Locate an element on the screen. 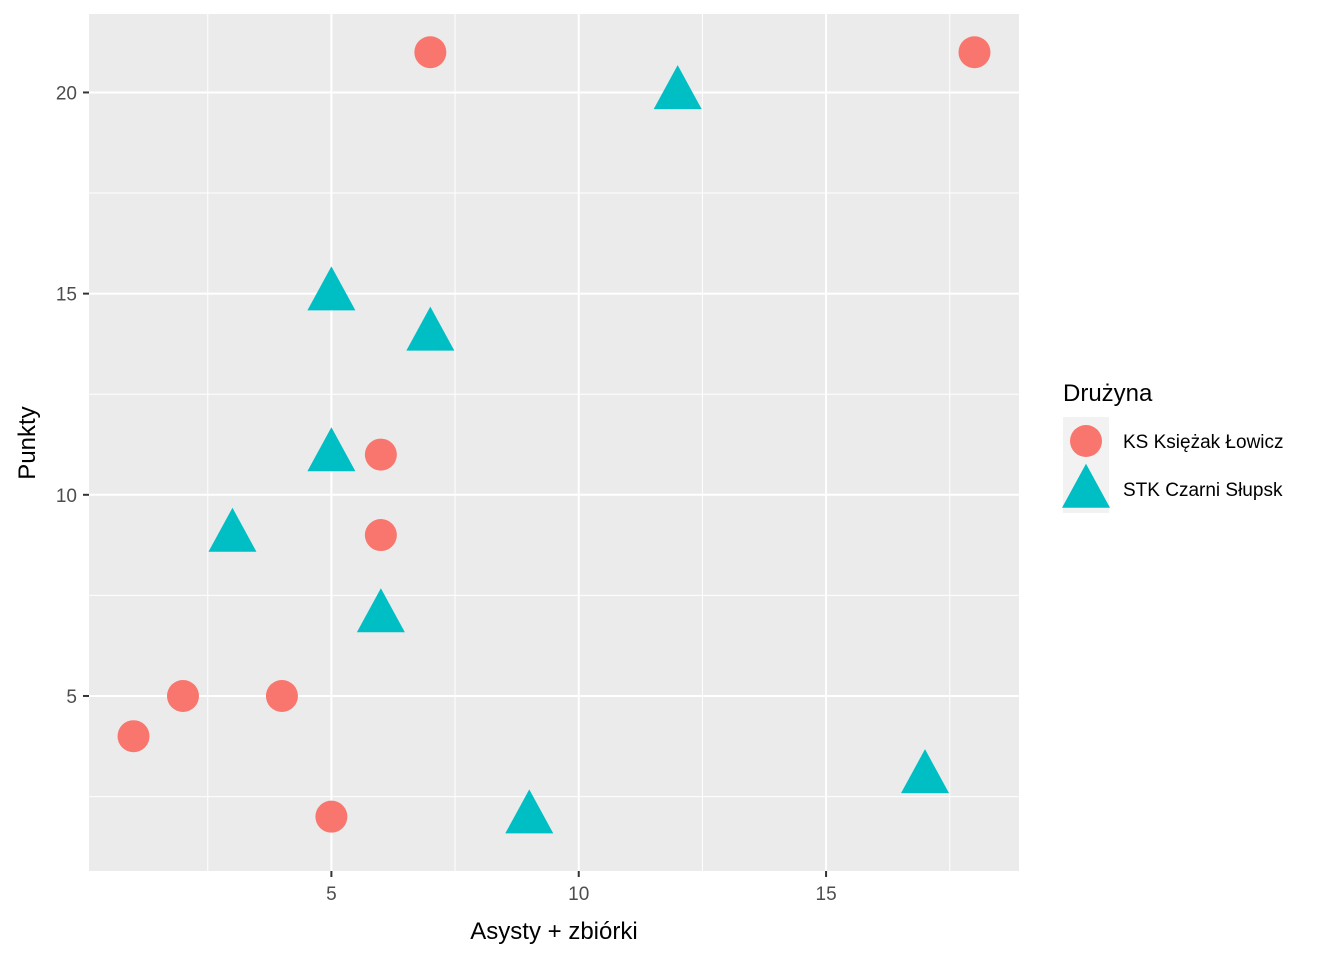 The image size is (1344, 960). legend-circle-icon is located at coordinates (1086, 441).